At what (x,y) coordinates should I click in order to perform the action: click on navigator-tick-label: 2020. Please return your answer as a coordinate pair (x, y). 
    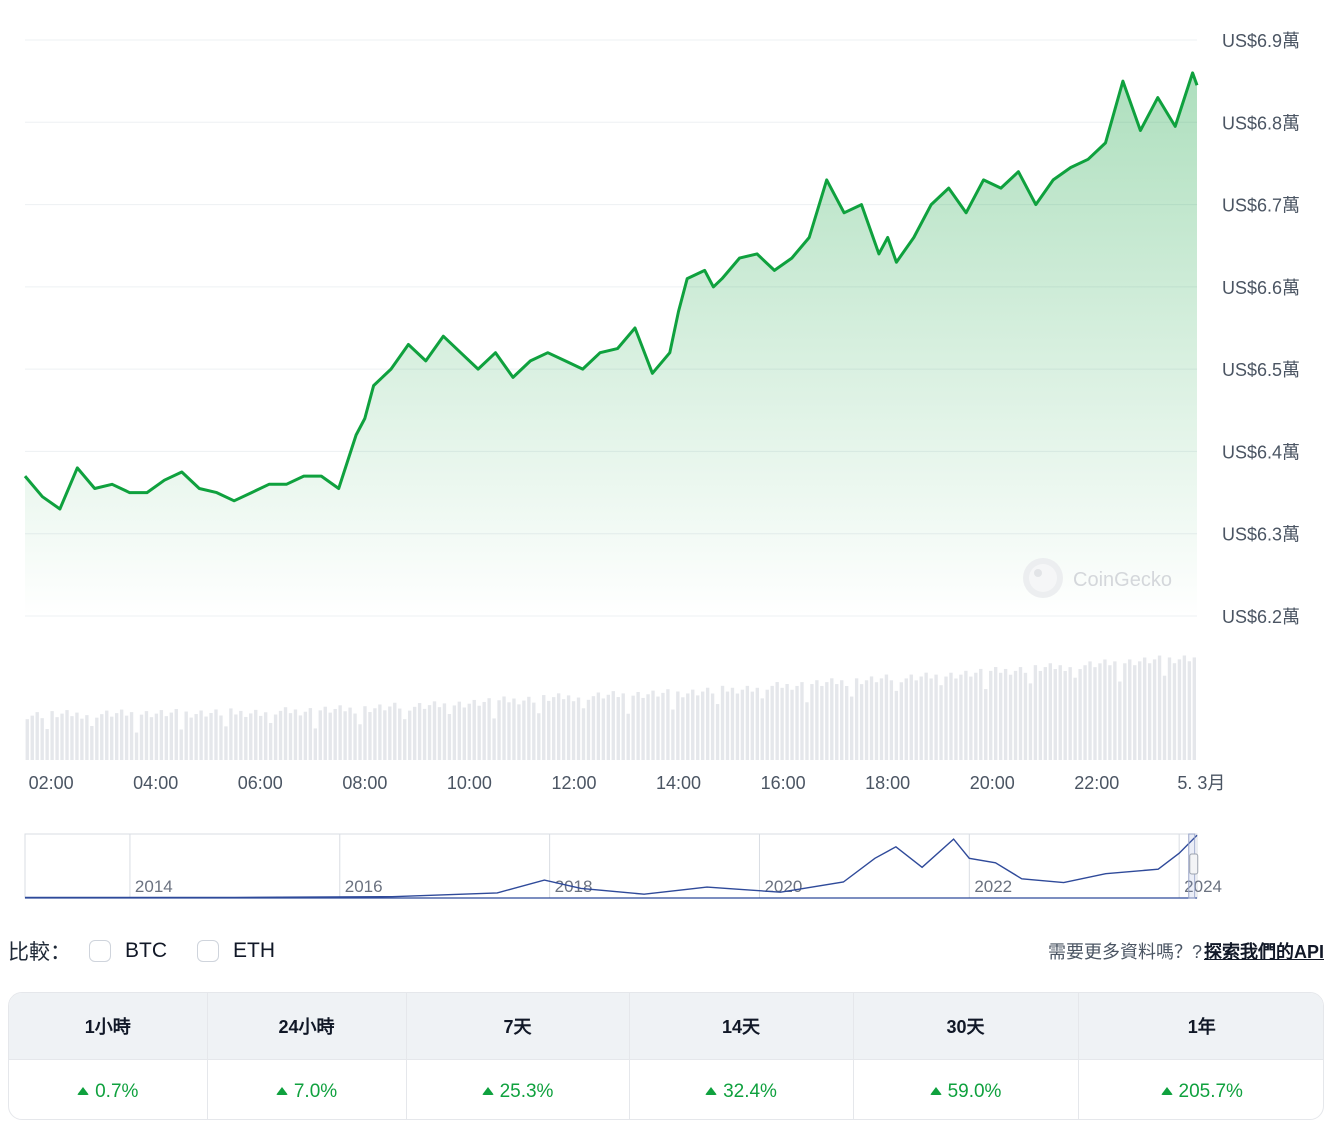
    Looking at the image, I should click on (783, 886).